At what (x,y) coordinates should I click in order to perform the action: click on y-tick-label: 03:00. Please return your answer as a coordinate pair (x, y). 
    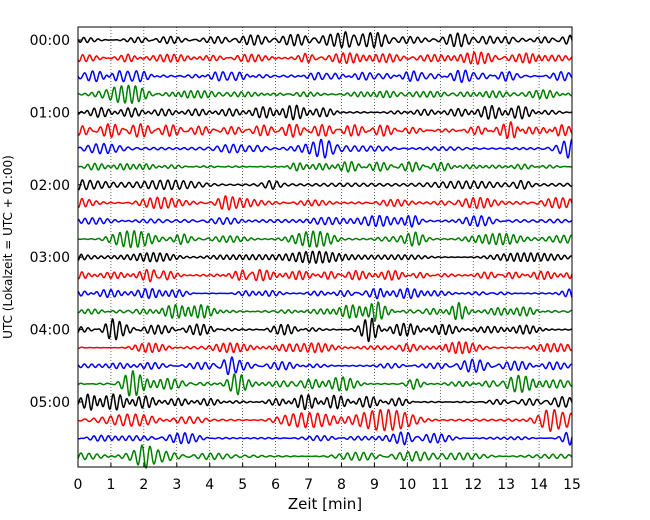
    Looking at the image, I should click on (50, 258).